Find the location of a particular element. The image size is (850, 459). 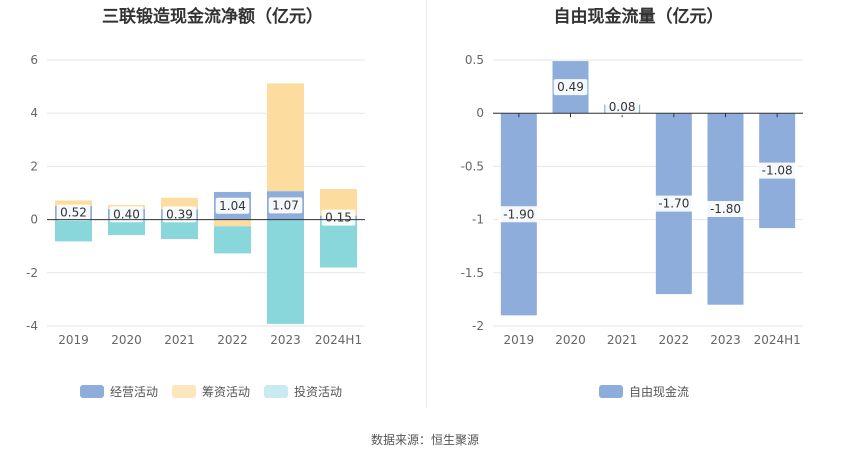

x-tick-right-2021: 2021 is located at coordinates (622, 340).